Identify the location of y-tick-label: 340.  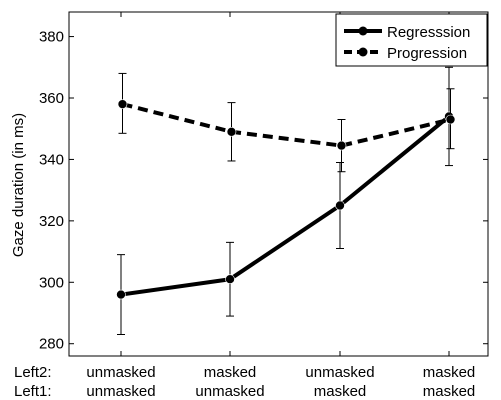
(51, 159).